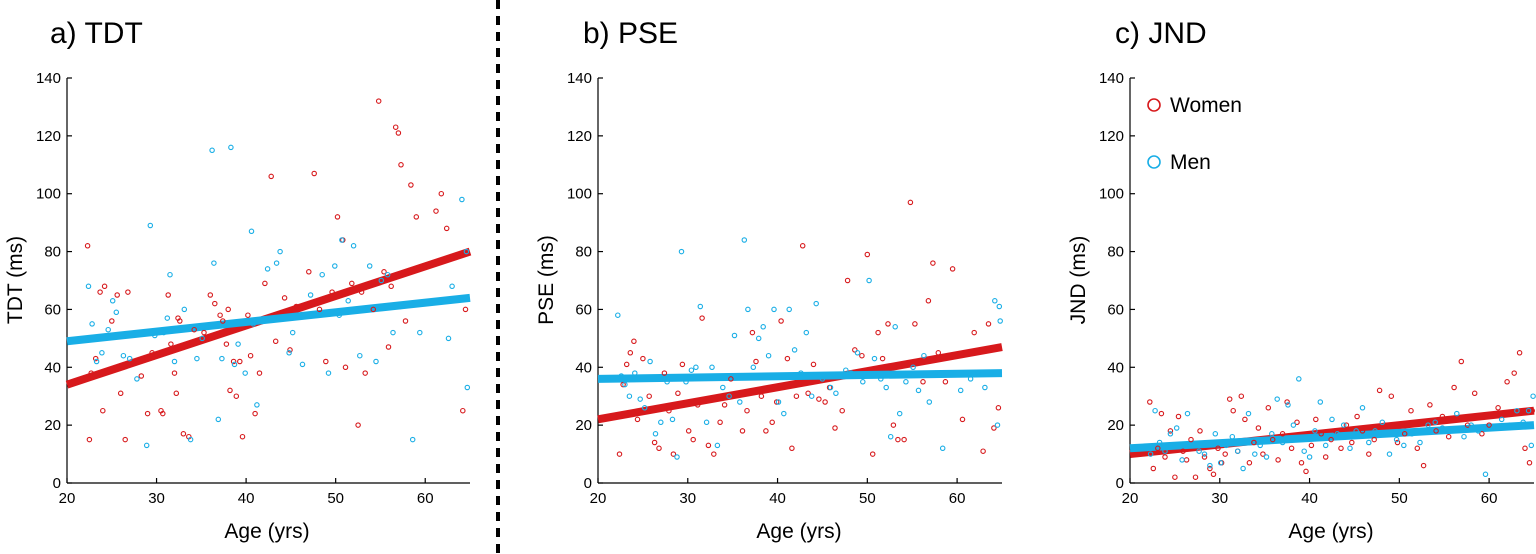 The width and height of the screenshot is (1536, 554). What do you see at coordinates (1190, 162) in the screenshot?
I see `legend-label-men: Men` at bounding box center [1190, 162].